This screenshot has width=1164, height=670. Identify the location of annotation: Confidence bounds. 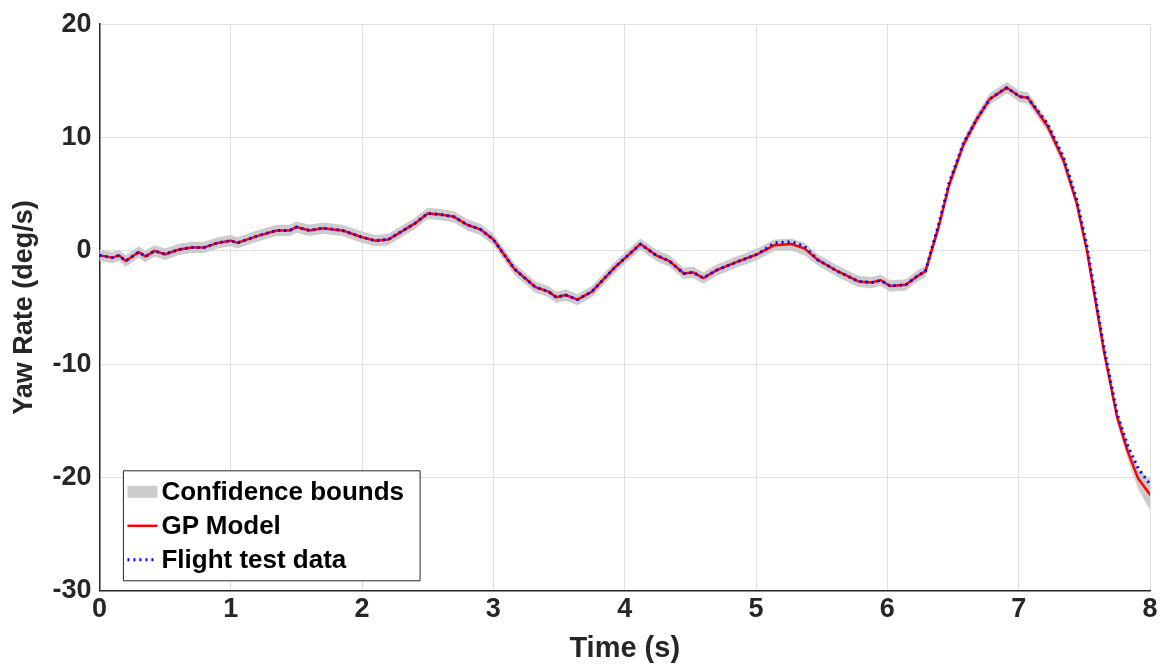
(283, 490).